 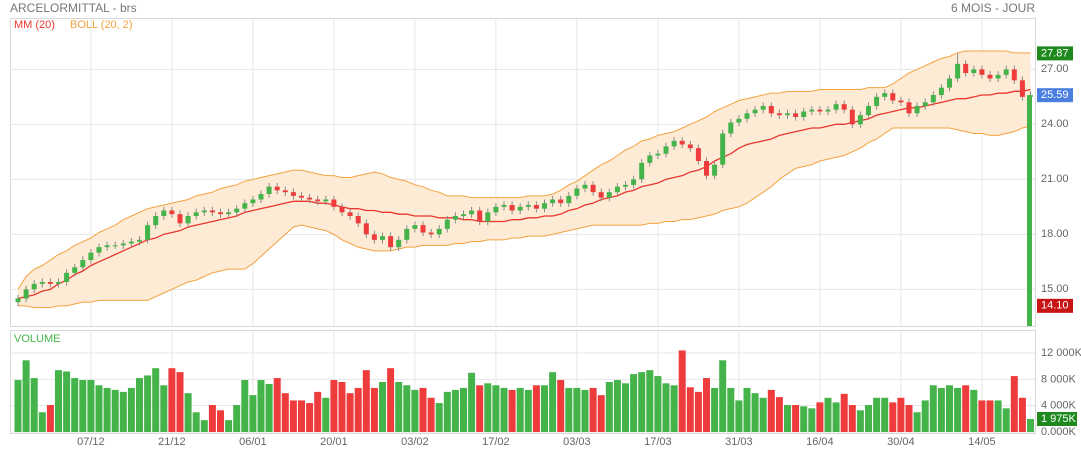 What do you see at coordinates (1055, 306) in the screenshot?
I see `price-marker-label: 14.10` at bounding box center [1055, 306].